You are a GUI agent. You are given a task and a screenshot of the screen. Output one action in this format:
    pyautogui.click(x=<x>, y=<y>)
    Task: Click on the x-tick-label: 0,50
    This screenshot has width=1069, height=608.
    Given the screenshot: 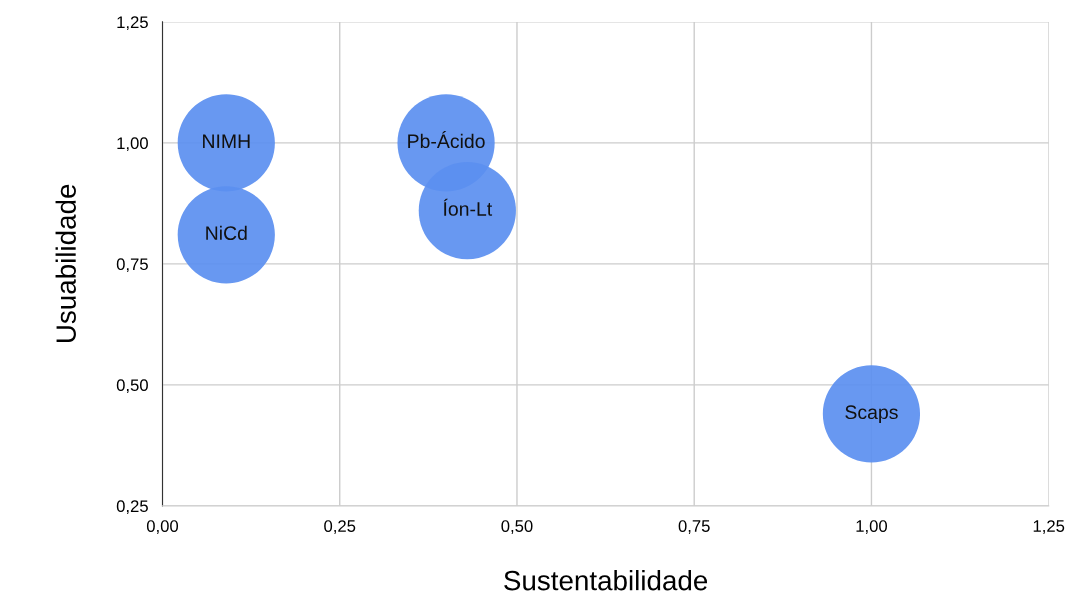 What is the action you would take?
    pyautogui.click(x=517, y=527)
    